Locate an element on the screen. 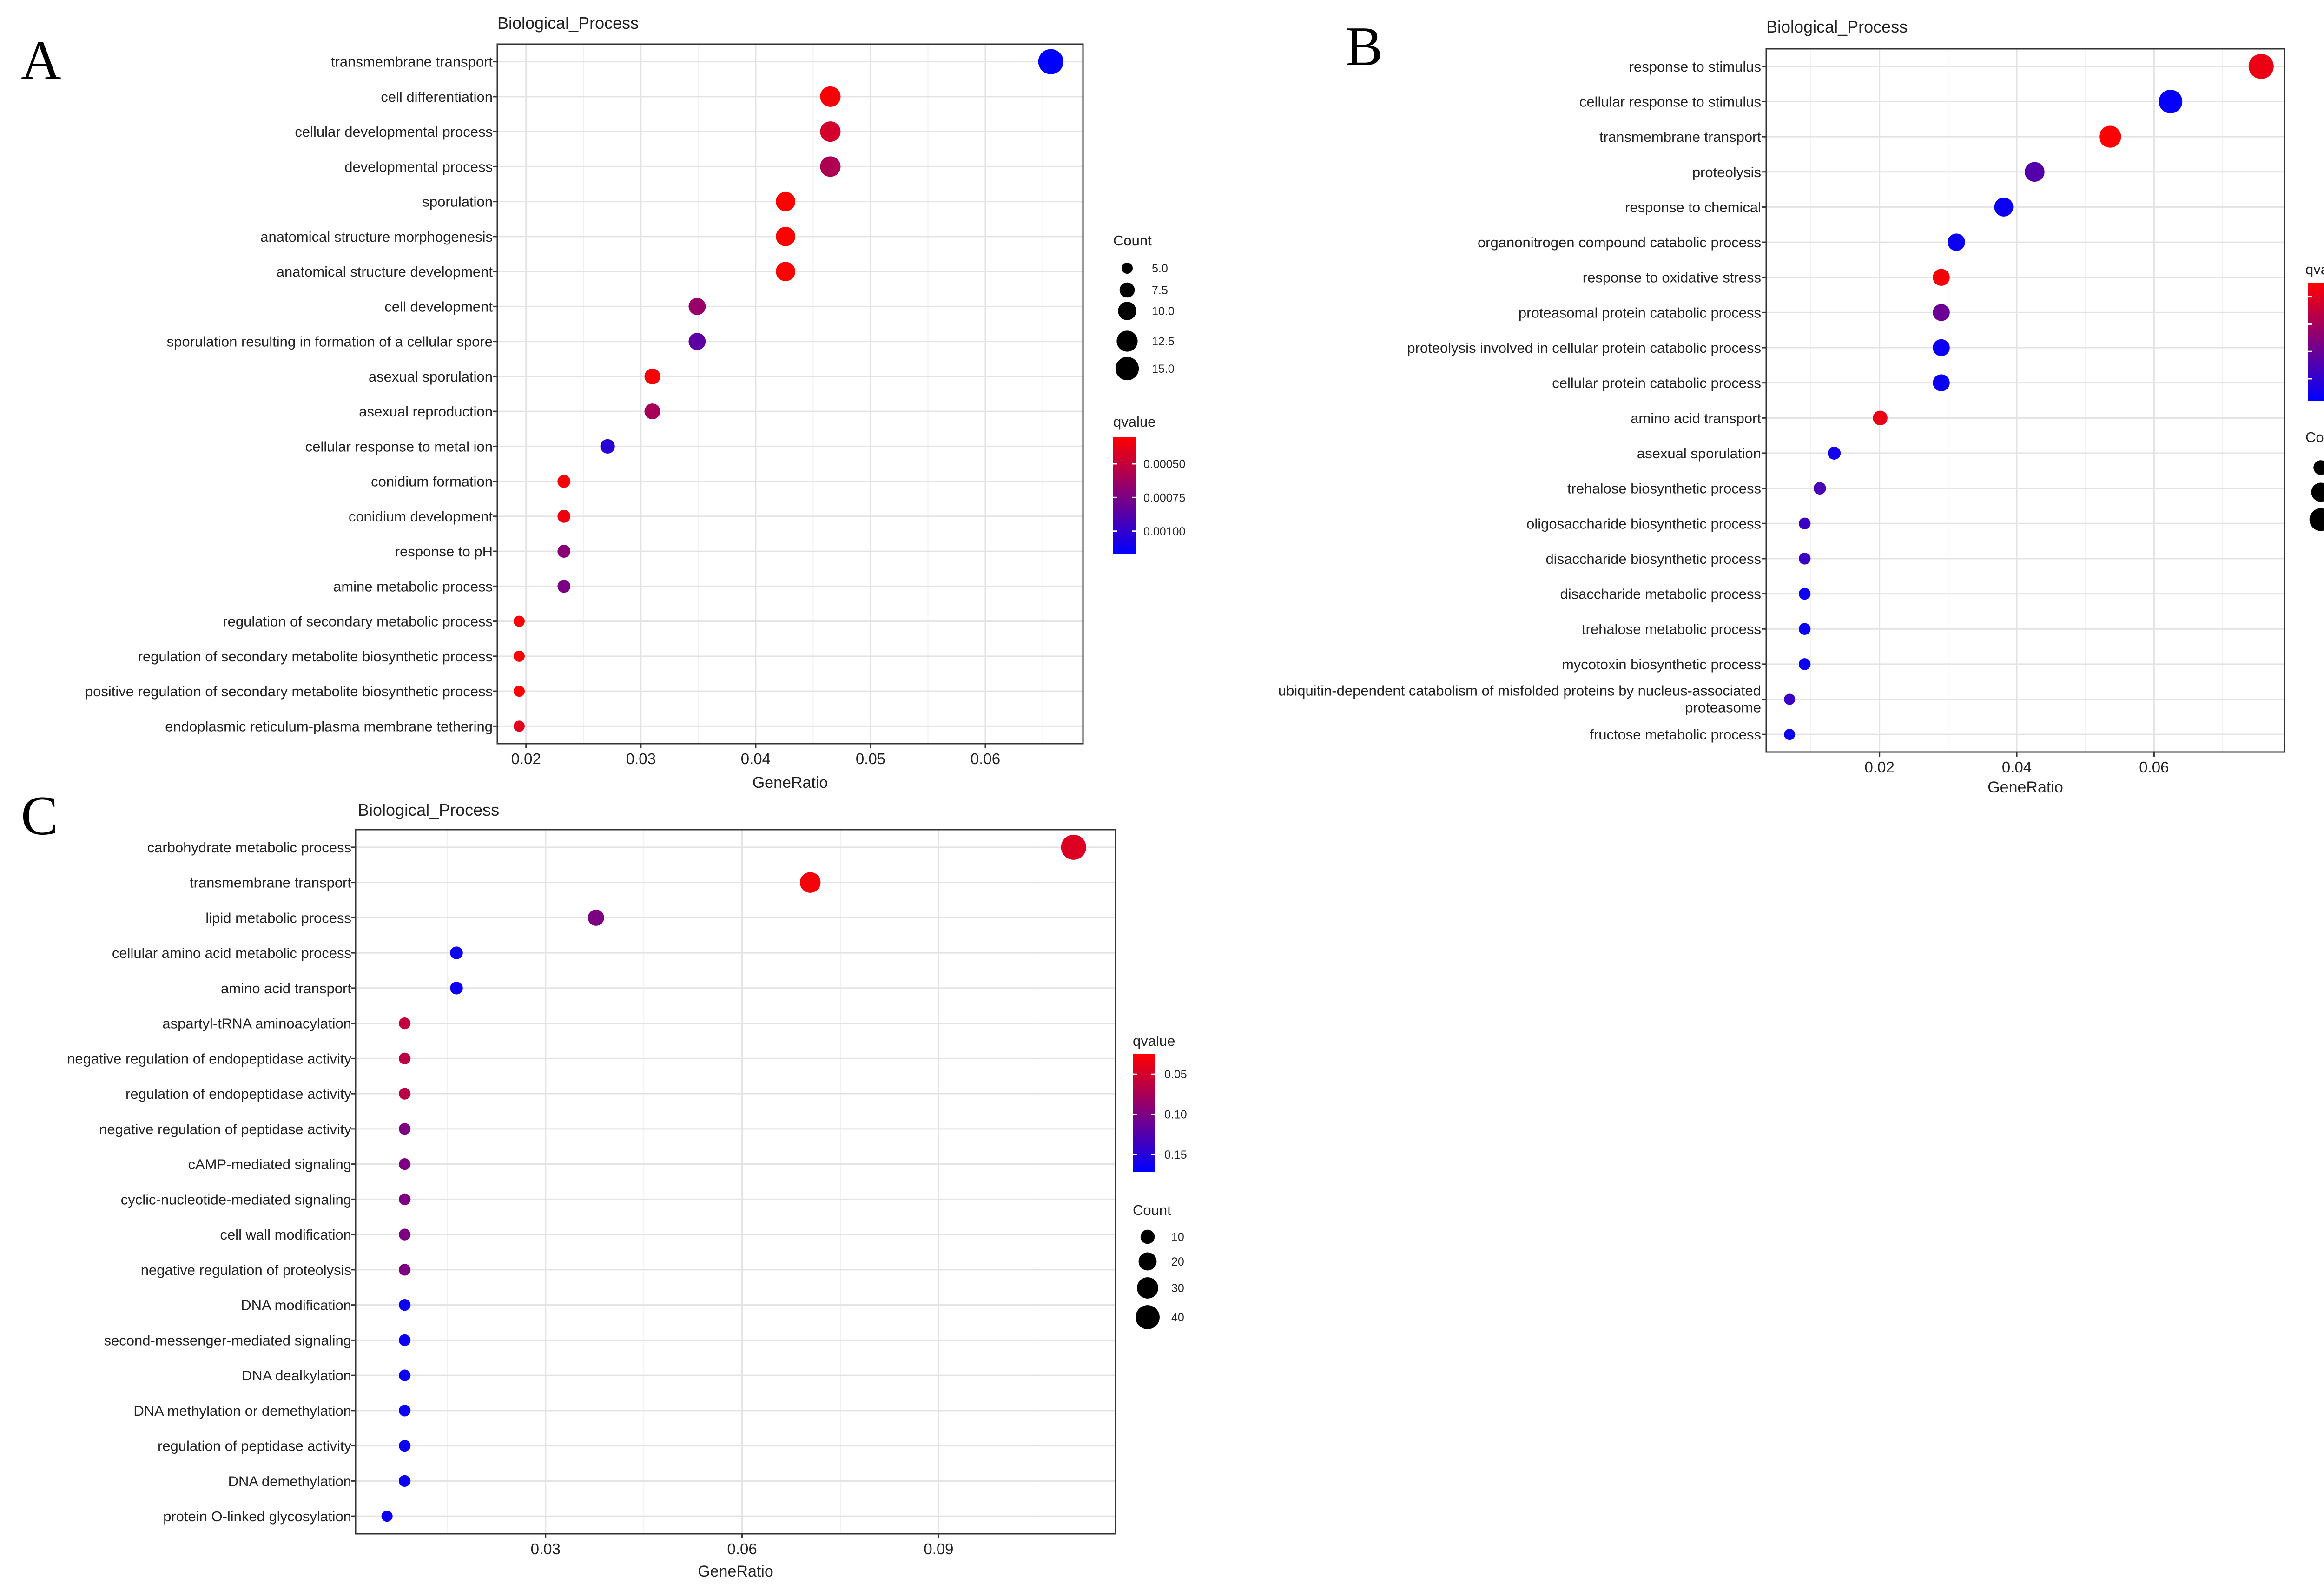  category-label: response to oxidative stress is located at coordinates (1672, 278).